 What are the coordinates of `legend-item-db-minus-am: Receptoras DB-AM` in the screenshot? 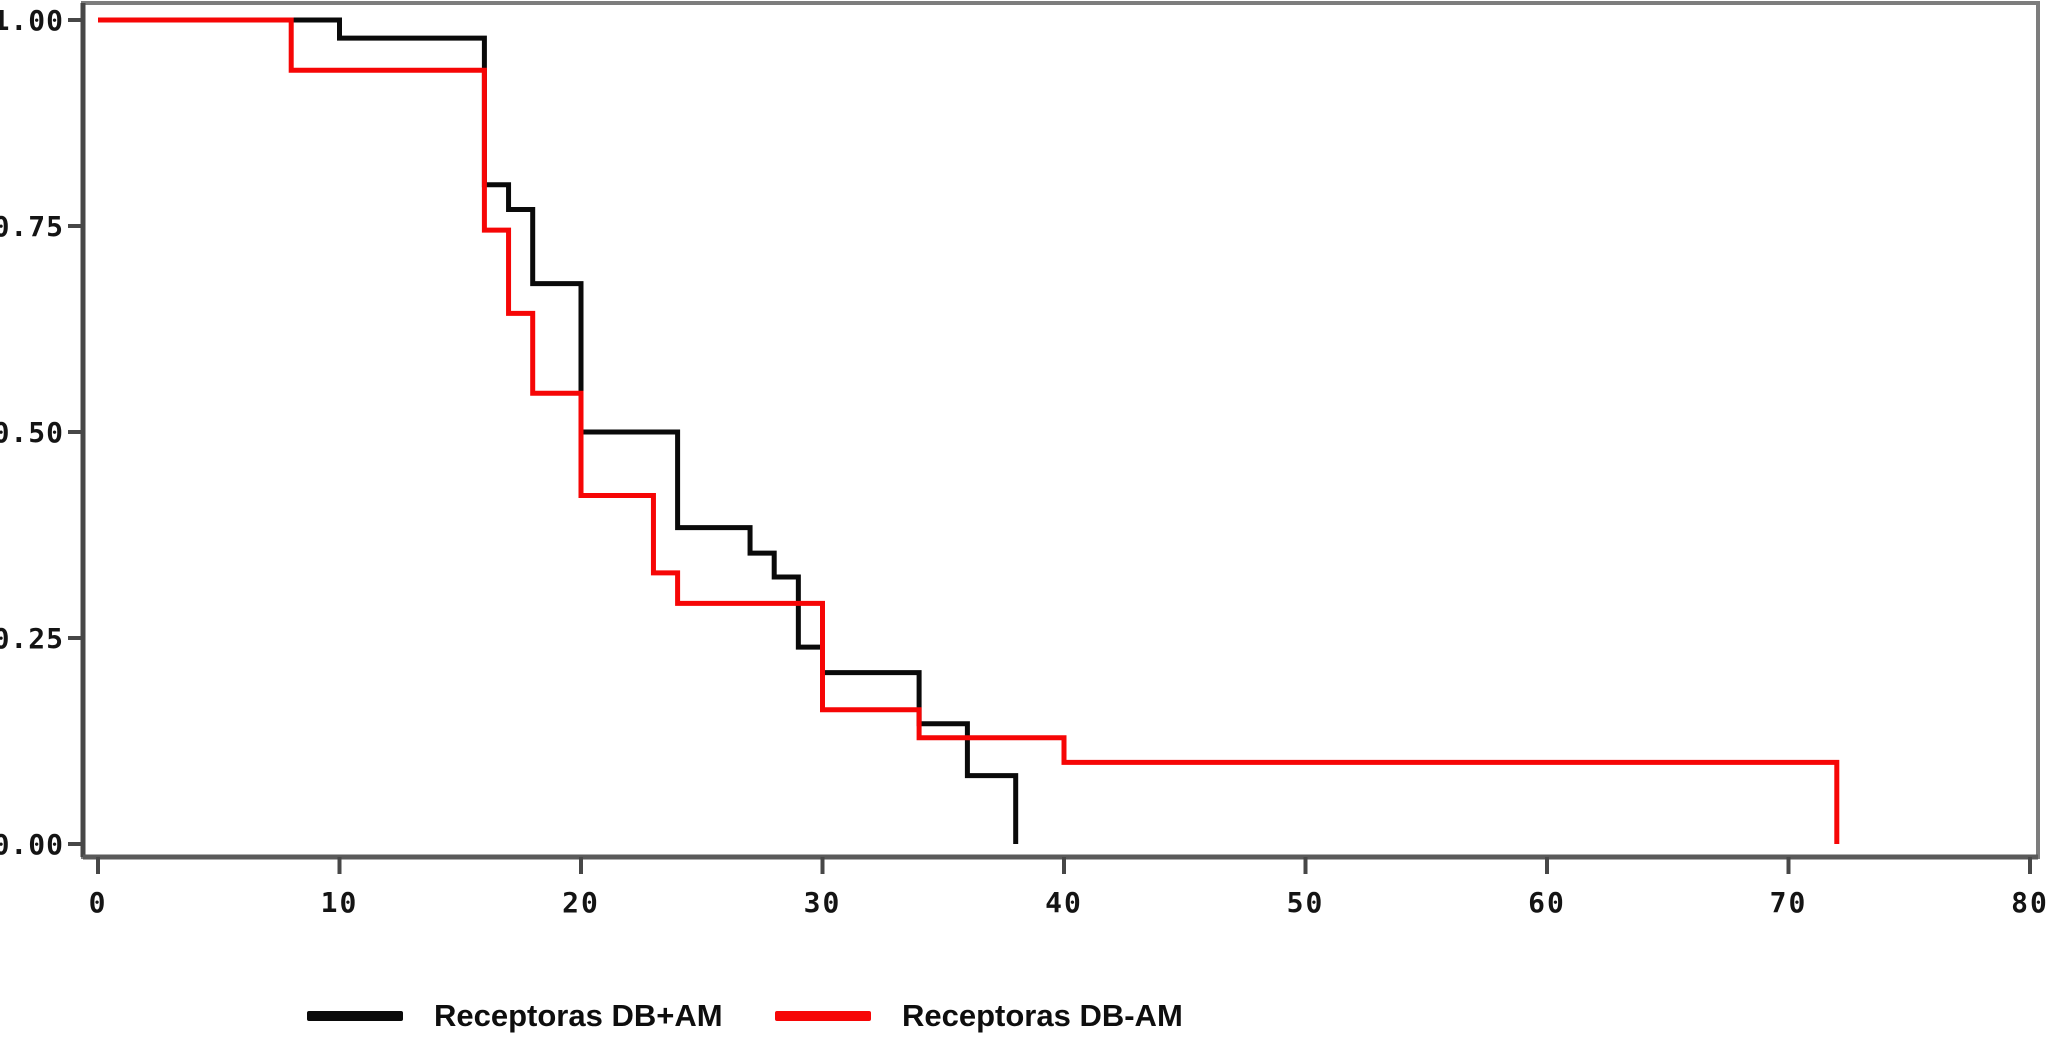 It's located at (979, 1016).